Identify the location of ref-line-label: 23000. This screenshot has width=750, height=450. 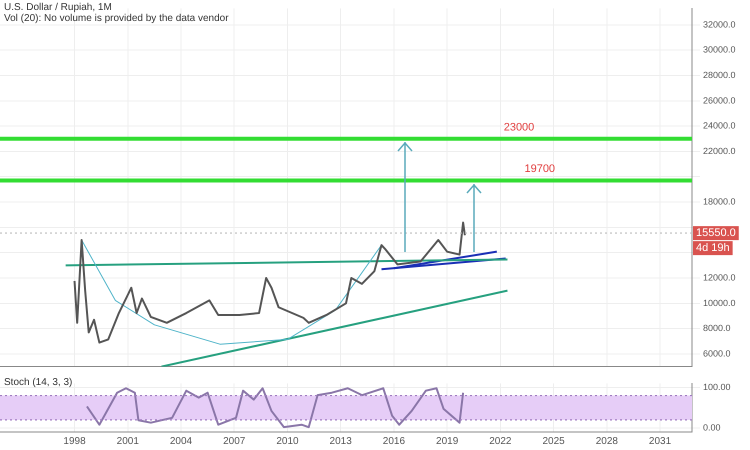
(519, 127).